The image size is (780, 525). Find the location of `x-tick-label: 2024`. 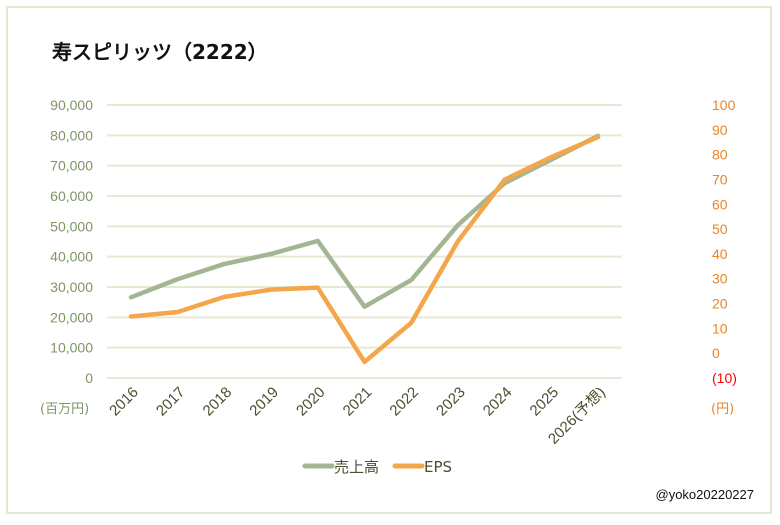

x-tick-label: 2024 is located at coordinates (498, 402).